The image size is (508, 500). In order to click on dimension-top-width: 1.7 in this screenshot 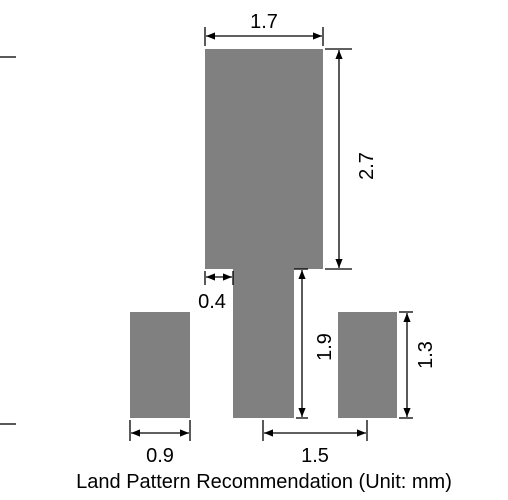, I will do `click(264, 28)`.